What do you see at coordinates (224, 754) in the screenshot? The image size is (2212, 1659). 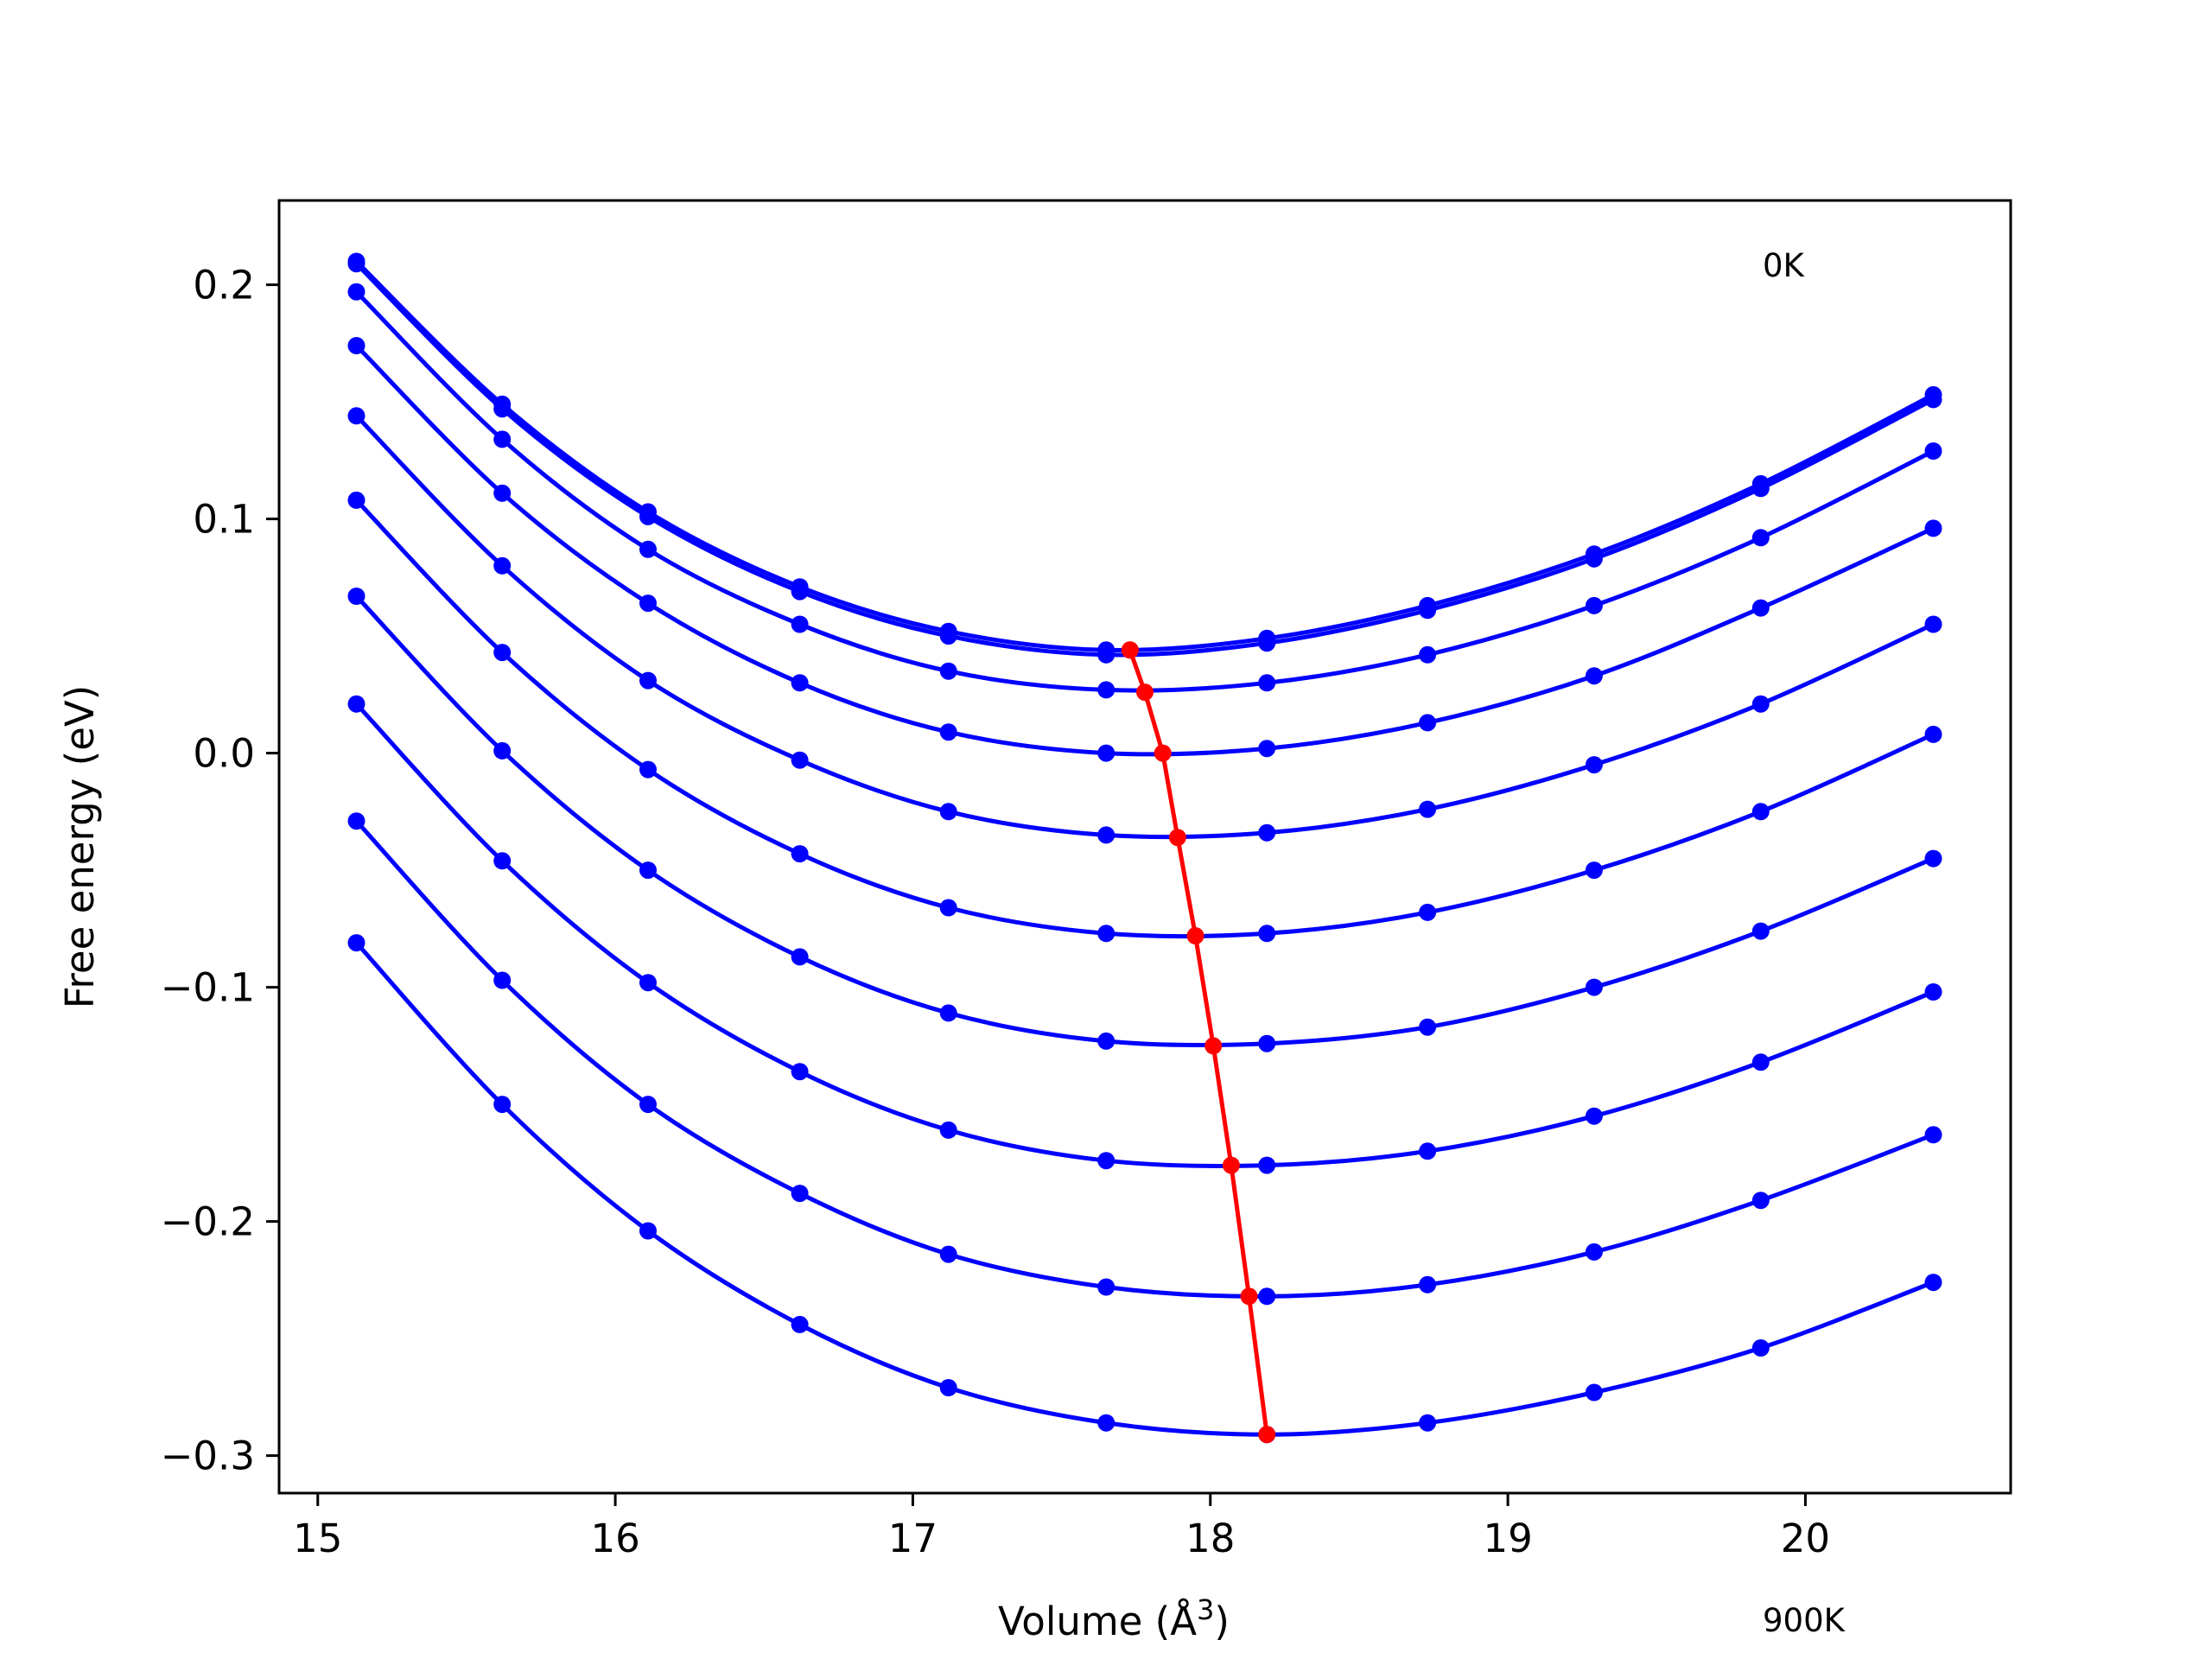 I see `y-tick-label-3: 0.0` at bounding box center [224, 754].